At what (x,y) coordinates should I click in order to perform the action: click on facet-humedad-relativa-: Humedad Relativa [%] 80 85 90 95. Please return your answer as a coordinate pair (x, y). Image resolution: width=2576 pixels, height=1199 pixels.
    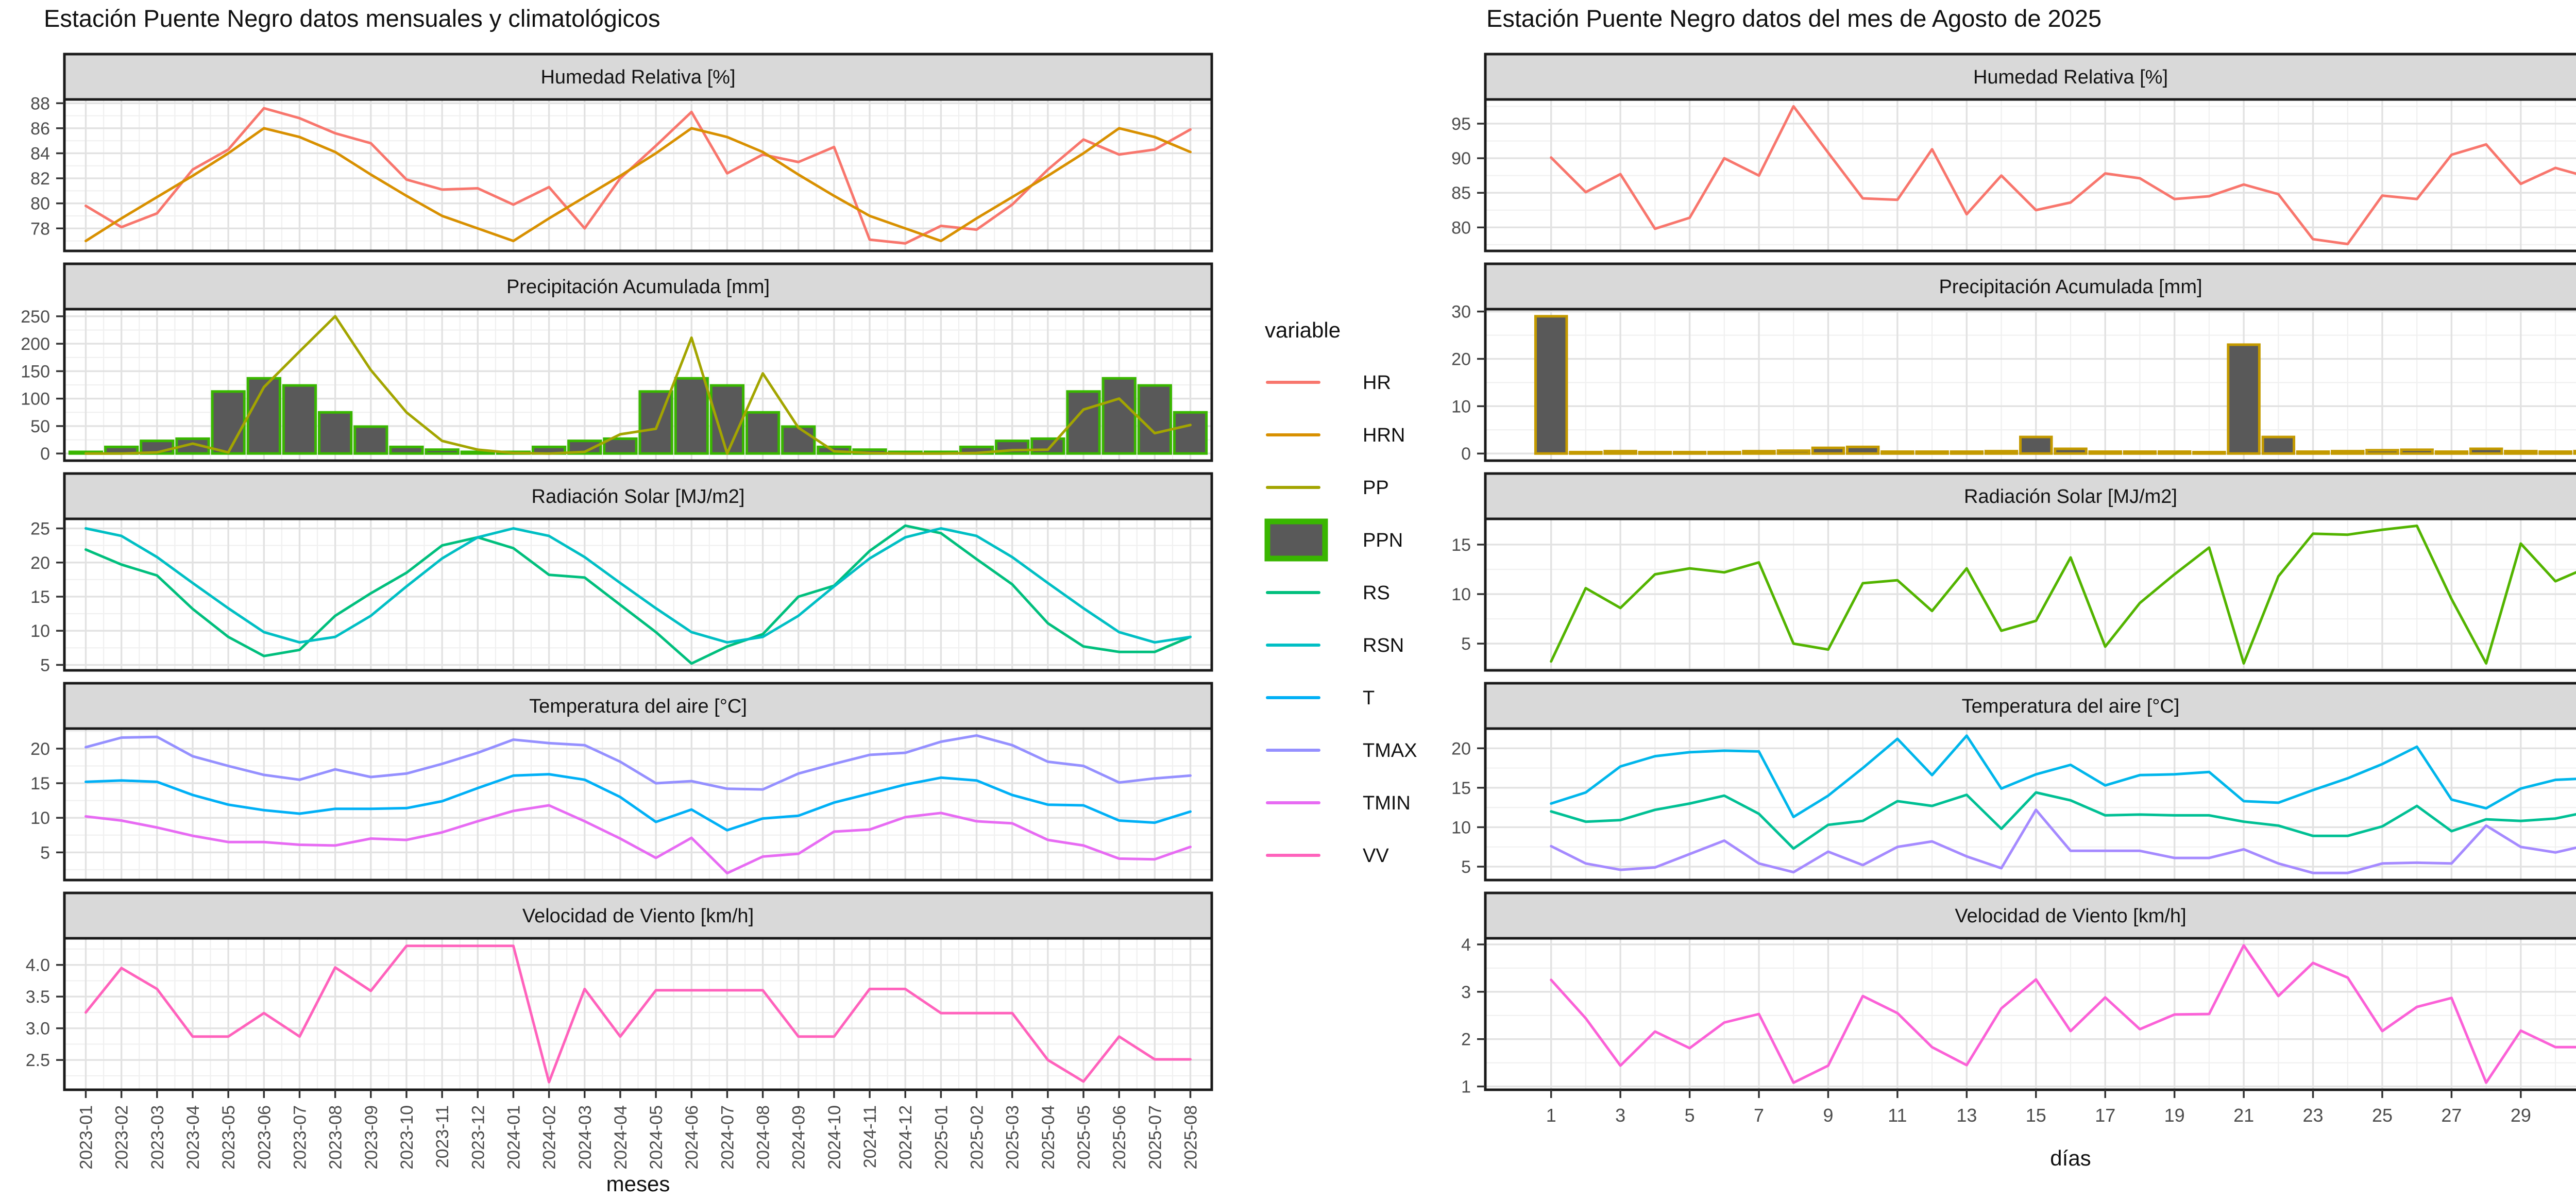
    Looking at the image, I should click on (2013, 152).